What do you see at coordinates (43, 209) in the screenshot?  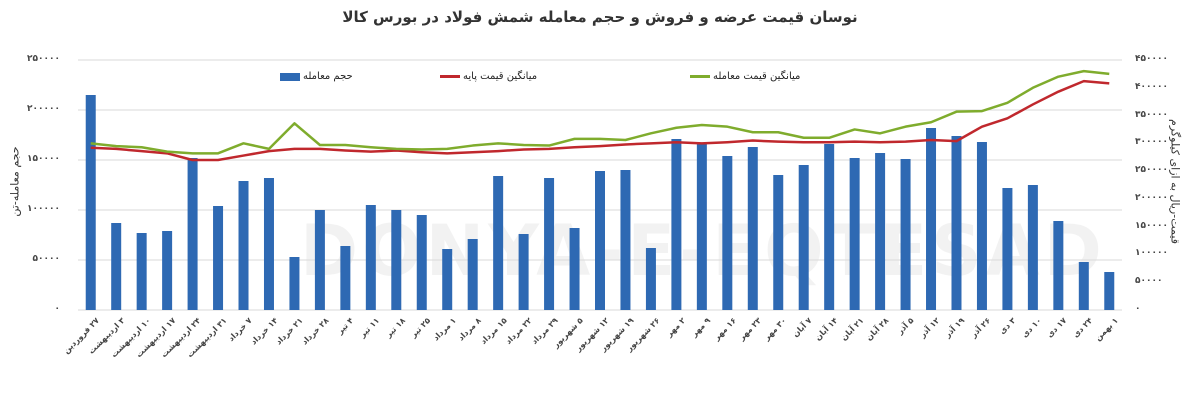 I see `y-tick-left: ۱۰۰۰۰۰` at bounding box center [43, 209].